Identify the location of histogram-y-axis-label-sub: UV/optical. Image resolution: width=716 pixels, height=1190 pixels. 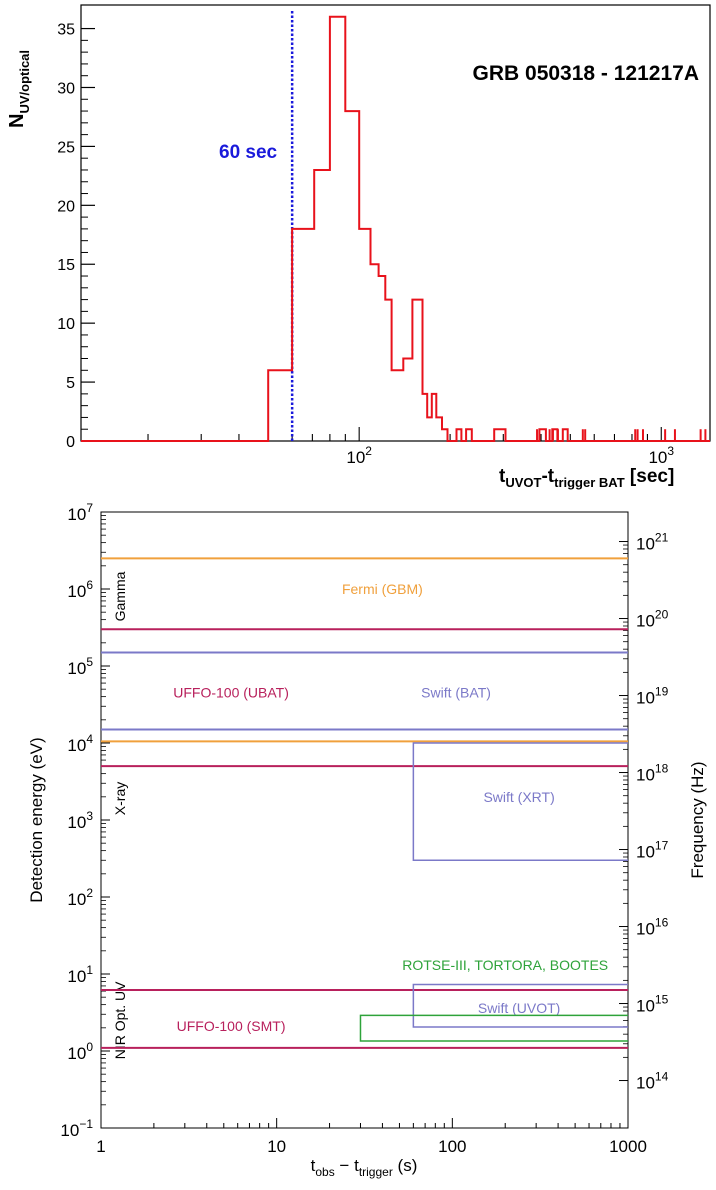
(24, 82).